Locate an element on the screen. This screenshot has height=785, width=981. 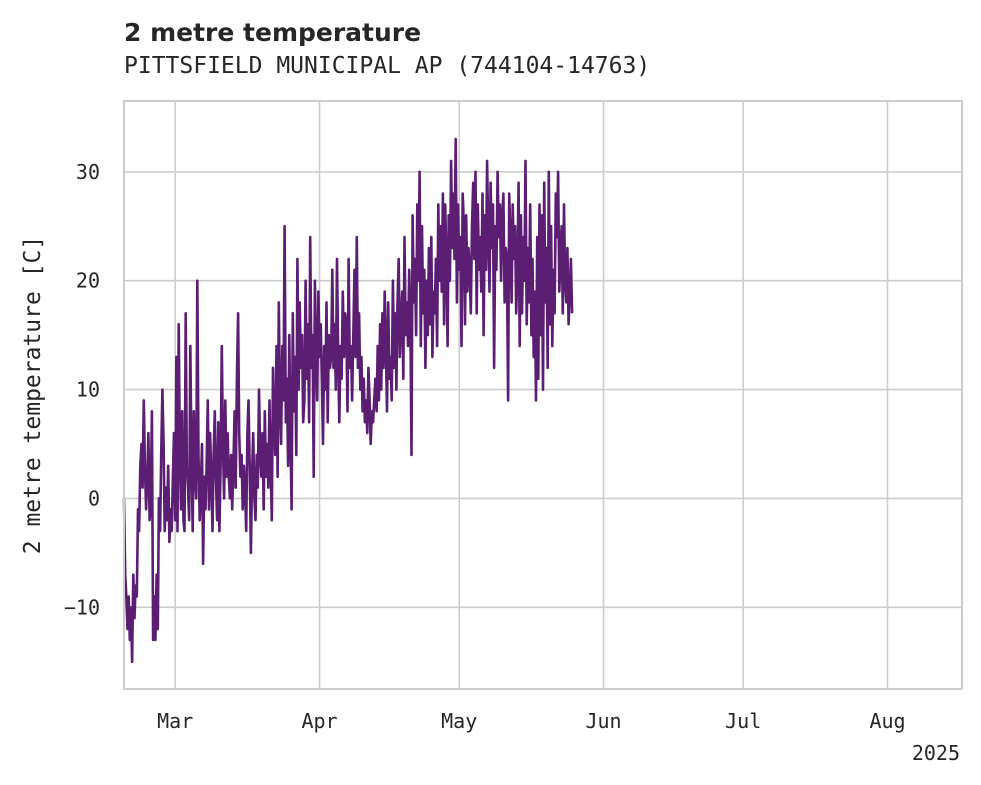
y-tick-label: 30 is located at coordinates (88, 172).